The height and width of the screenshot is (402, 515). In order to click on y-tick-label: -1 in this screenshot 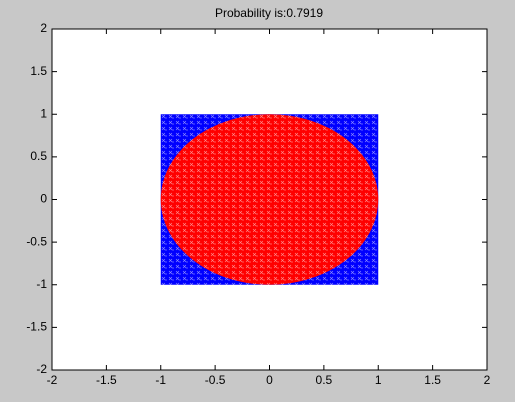, I will do `click(41, 284)`.